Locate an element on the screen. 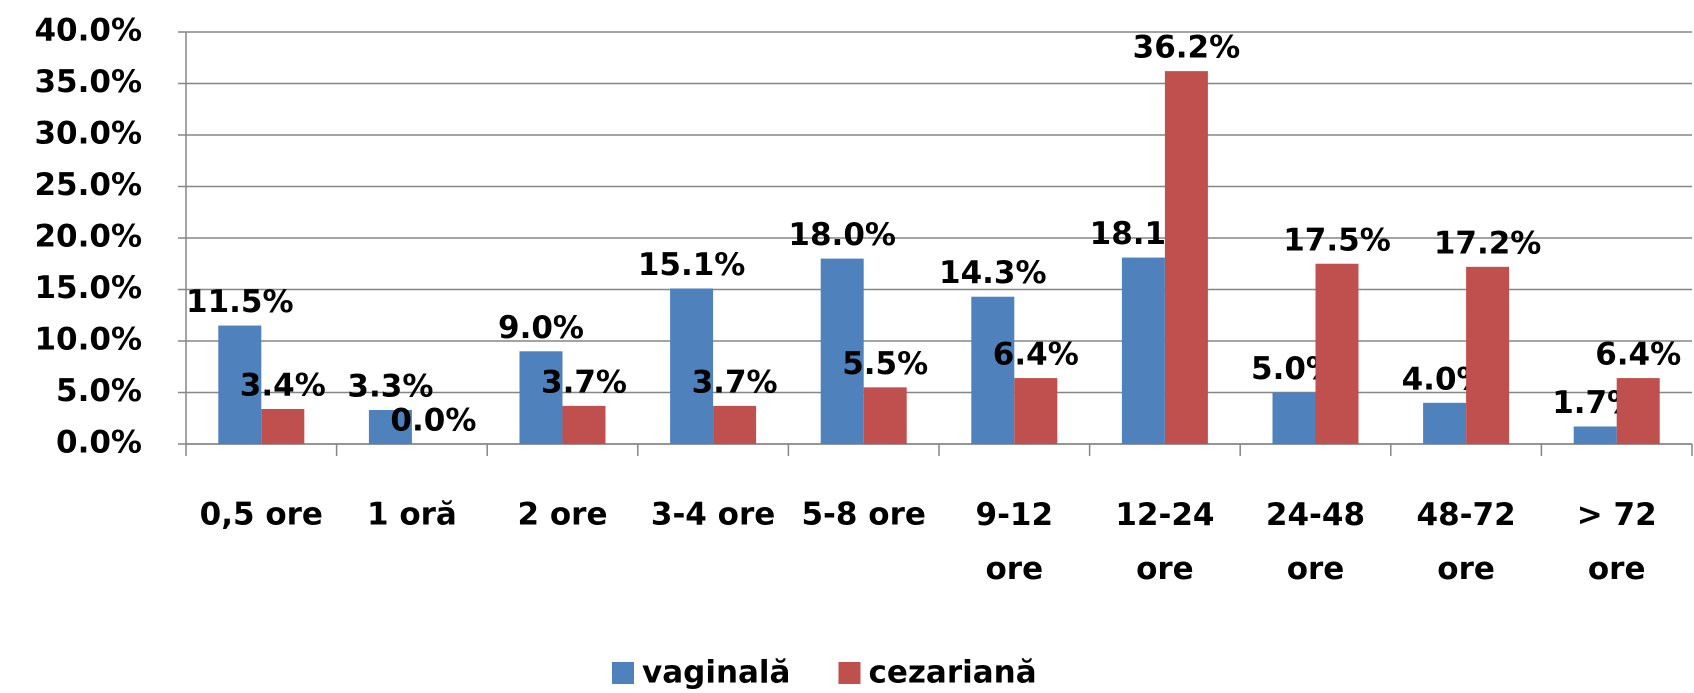 This screenshot has height=693, width=1694. y-tick-label: 30.0% is located at coordinates (88, 134).